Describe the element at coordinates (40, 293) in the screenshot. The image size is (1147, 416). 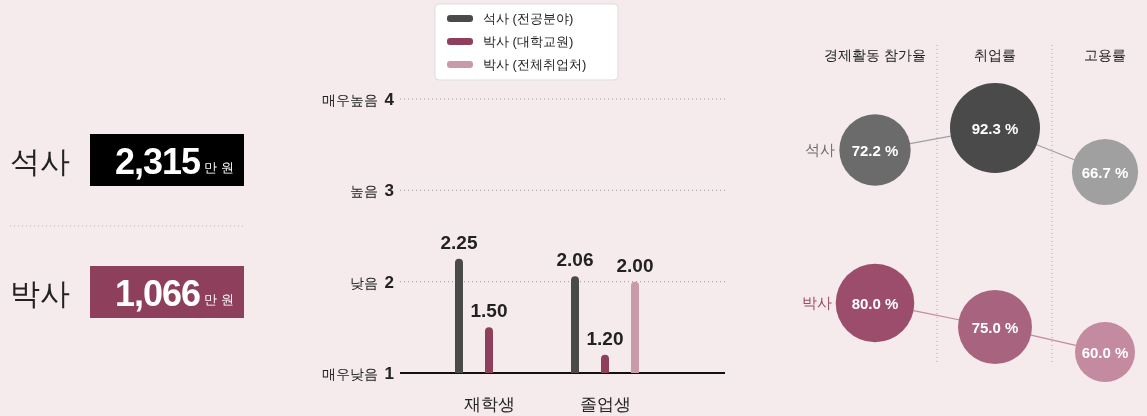
I see `category-label: 박사` at that location.